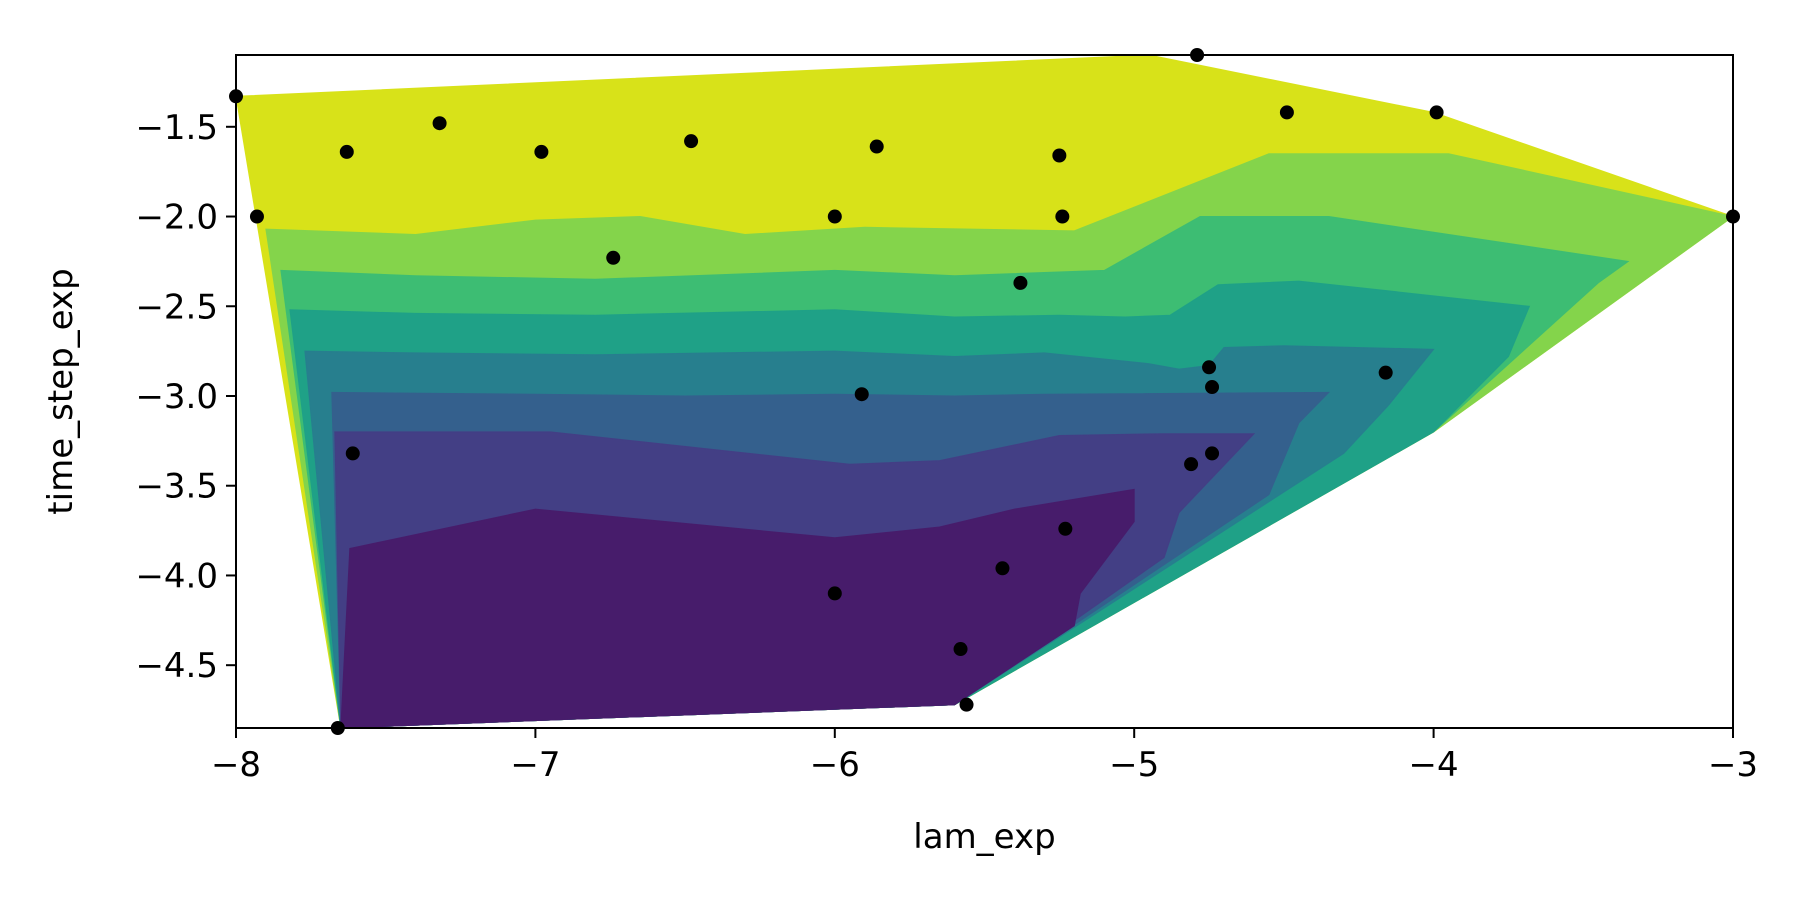  What do you see at coordinates (535, 765) in the screenshot?
I see `x-tick-label: −7` at bounding box center [535, 765].